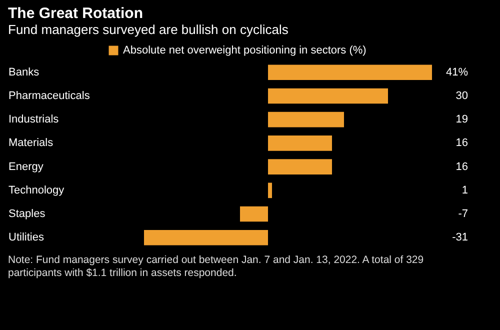 The image size is (500, 330). Describe the element at coordinates (31, 143) in the screenshot. I see `y-tick-label: Materials` at that location.